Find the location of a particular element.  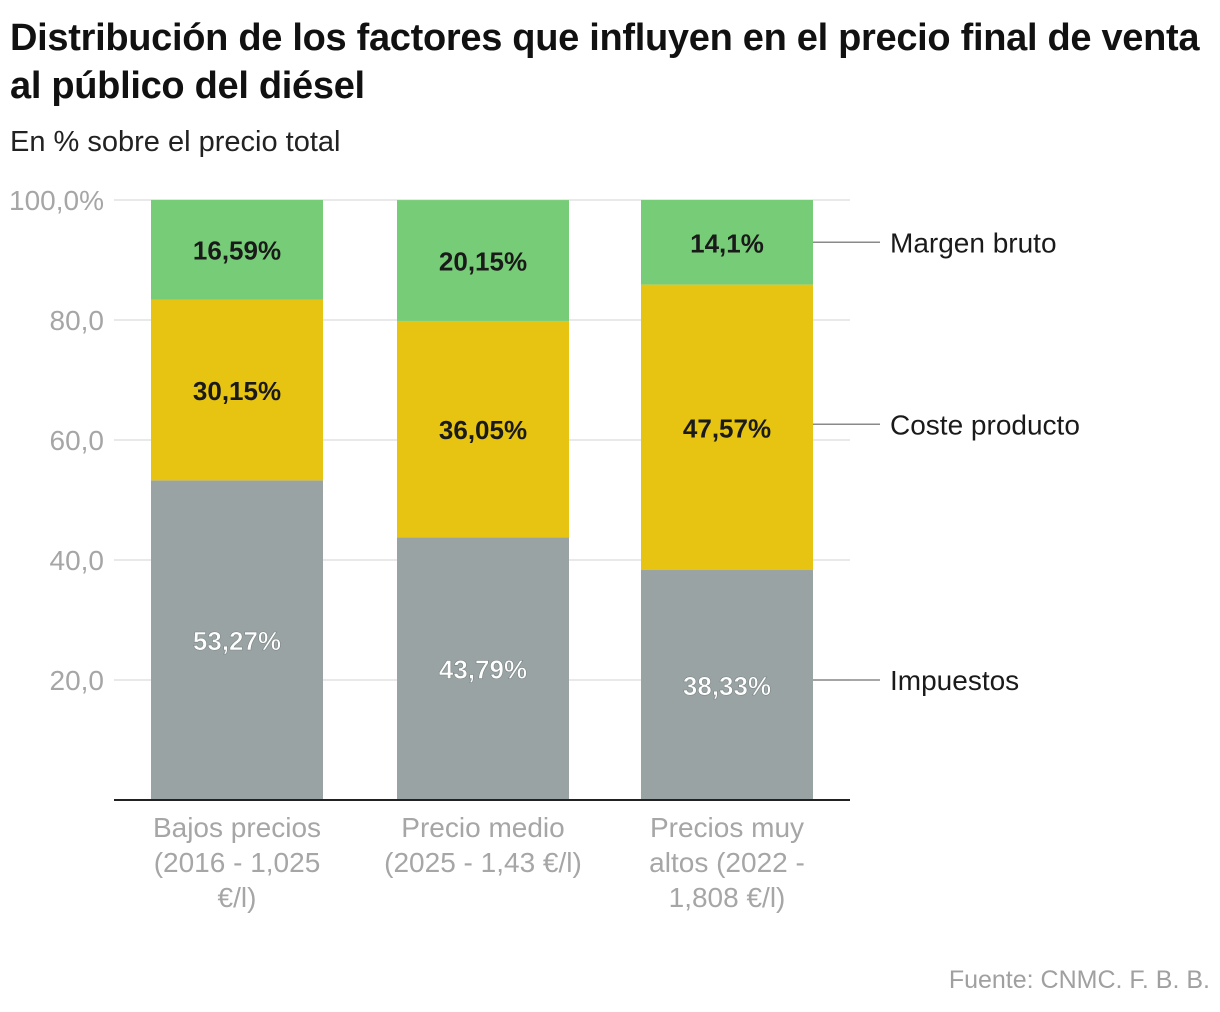

y-tick-label: 80,0 is located at coordinates (77, 320).